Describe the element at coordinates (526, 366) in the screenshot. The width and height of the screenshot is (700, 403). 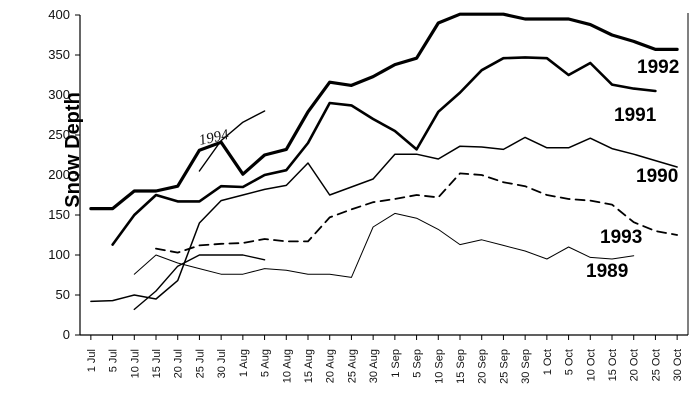
I see `x-tick-label: 30 Sep` at that location.